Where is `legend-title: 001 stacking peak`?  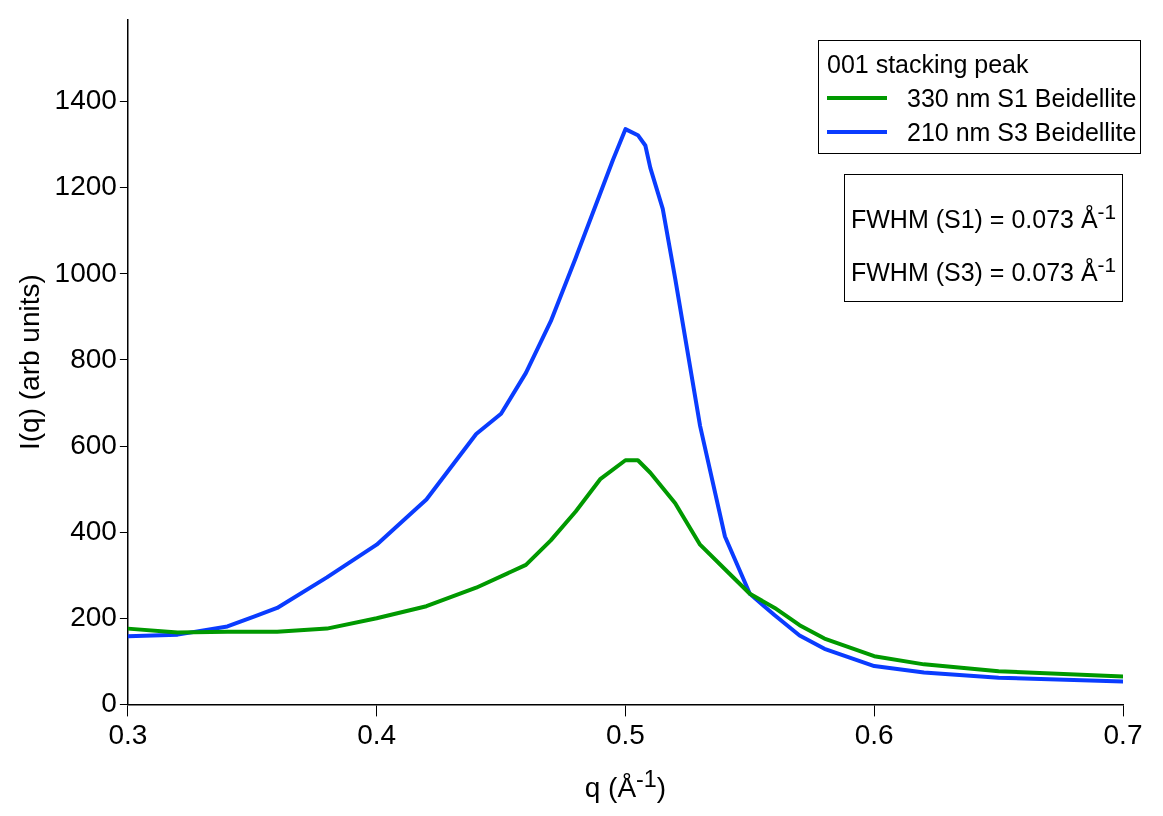
legend-title: 001 stacking peak is located at coordinates (928, 64).